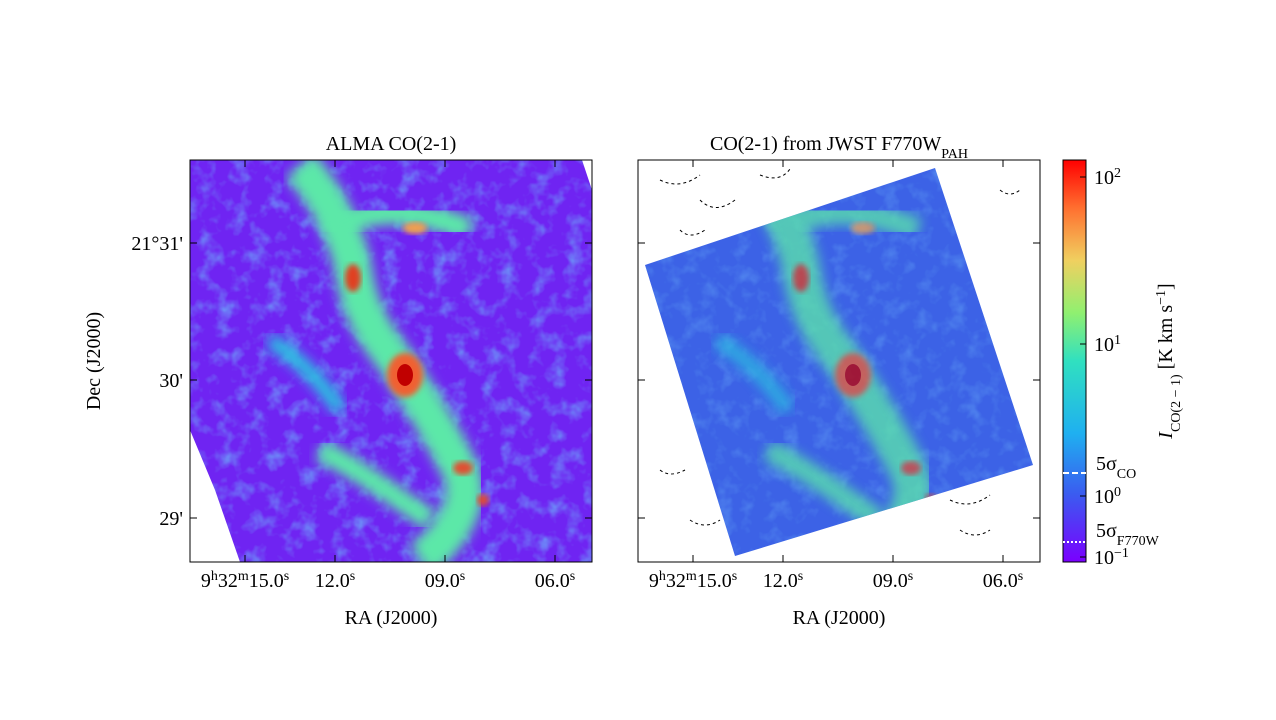 This screenshot has width=1276, height=720. I want to click on text-part: PAH, so click(954, 154).